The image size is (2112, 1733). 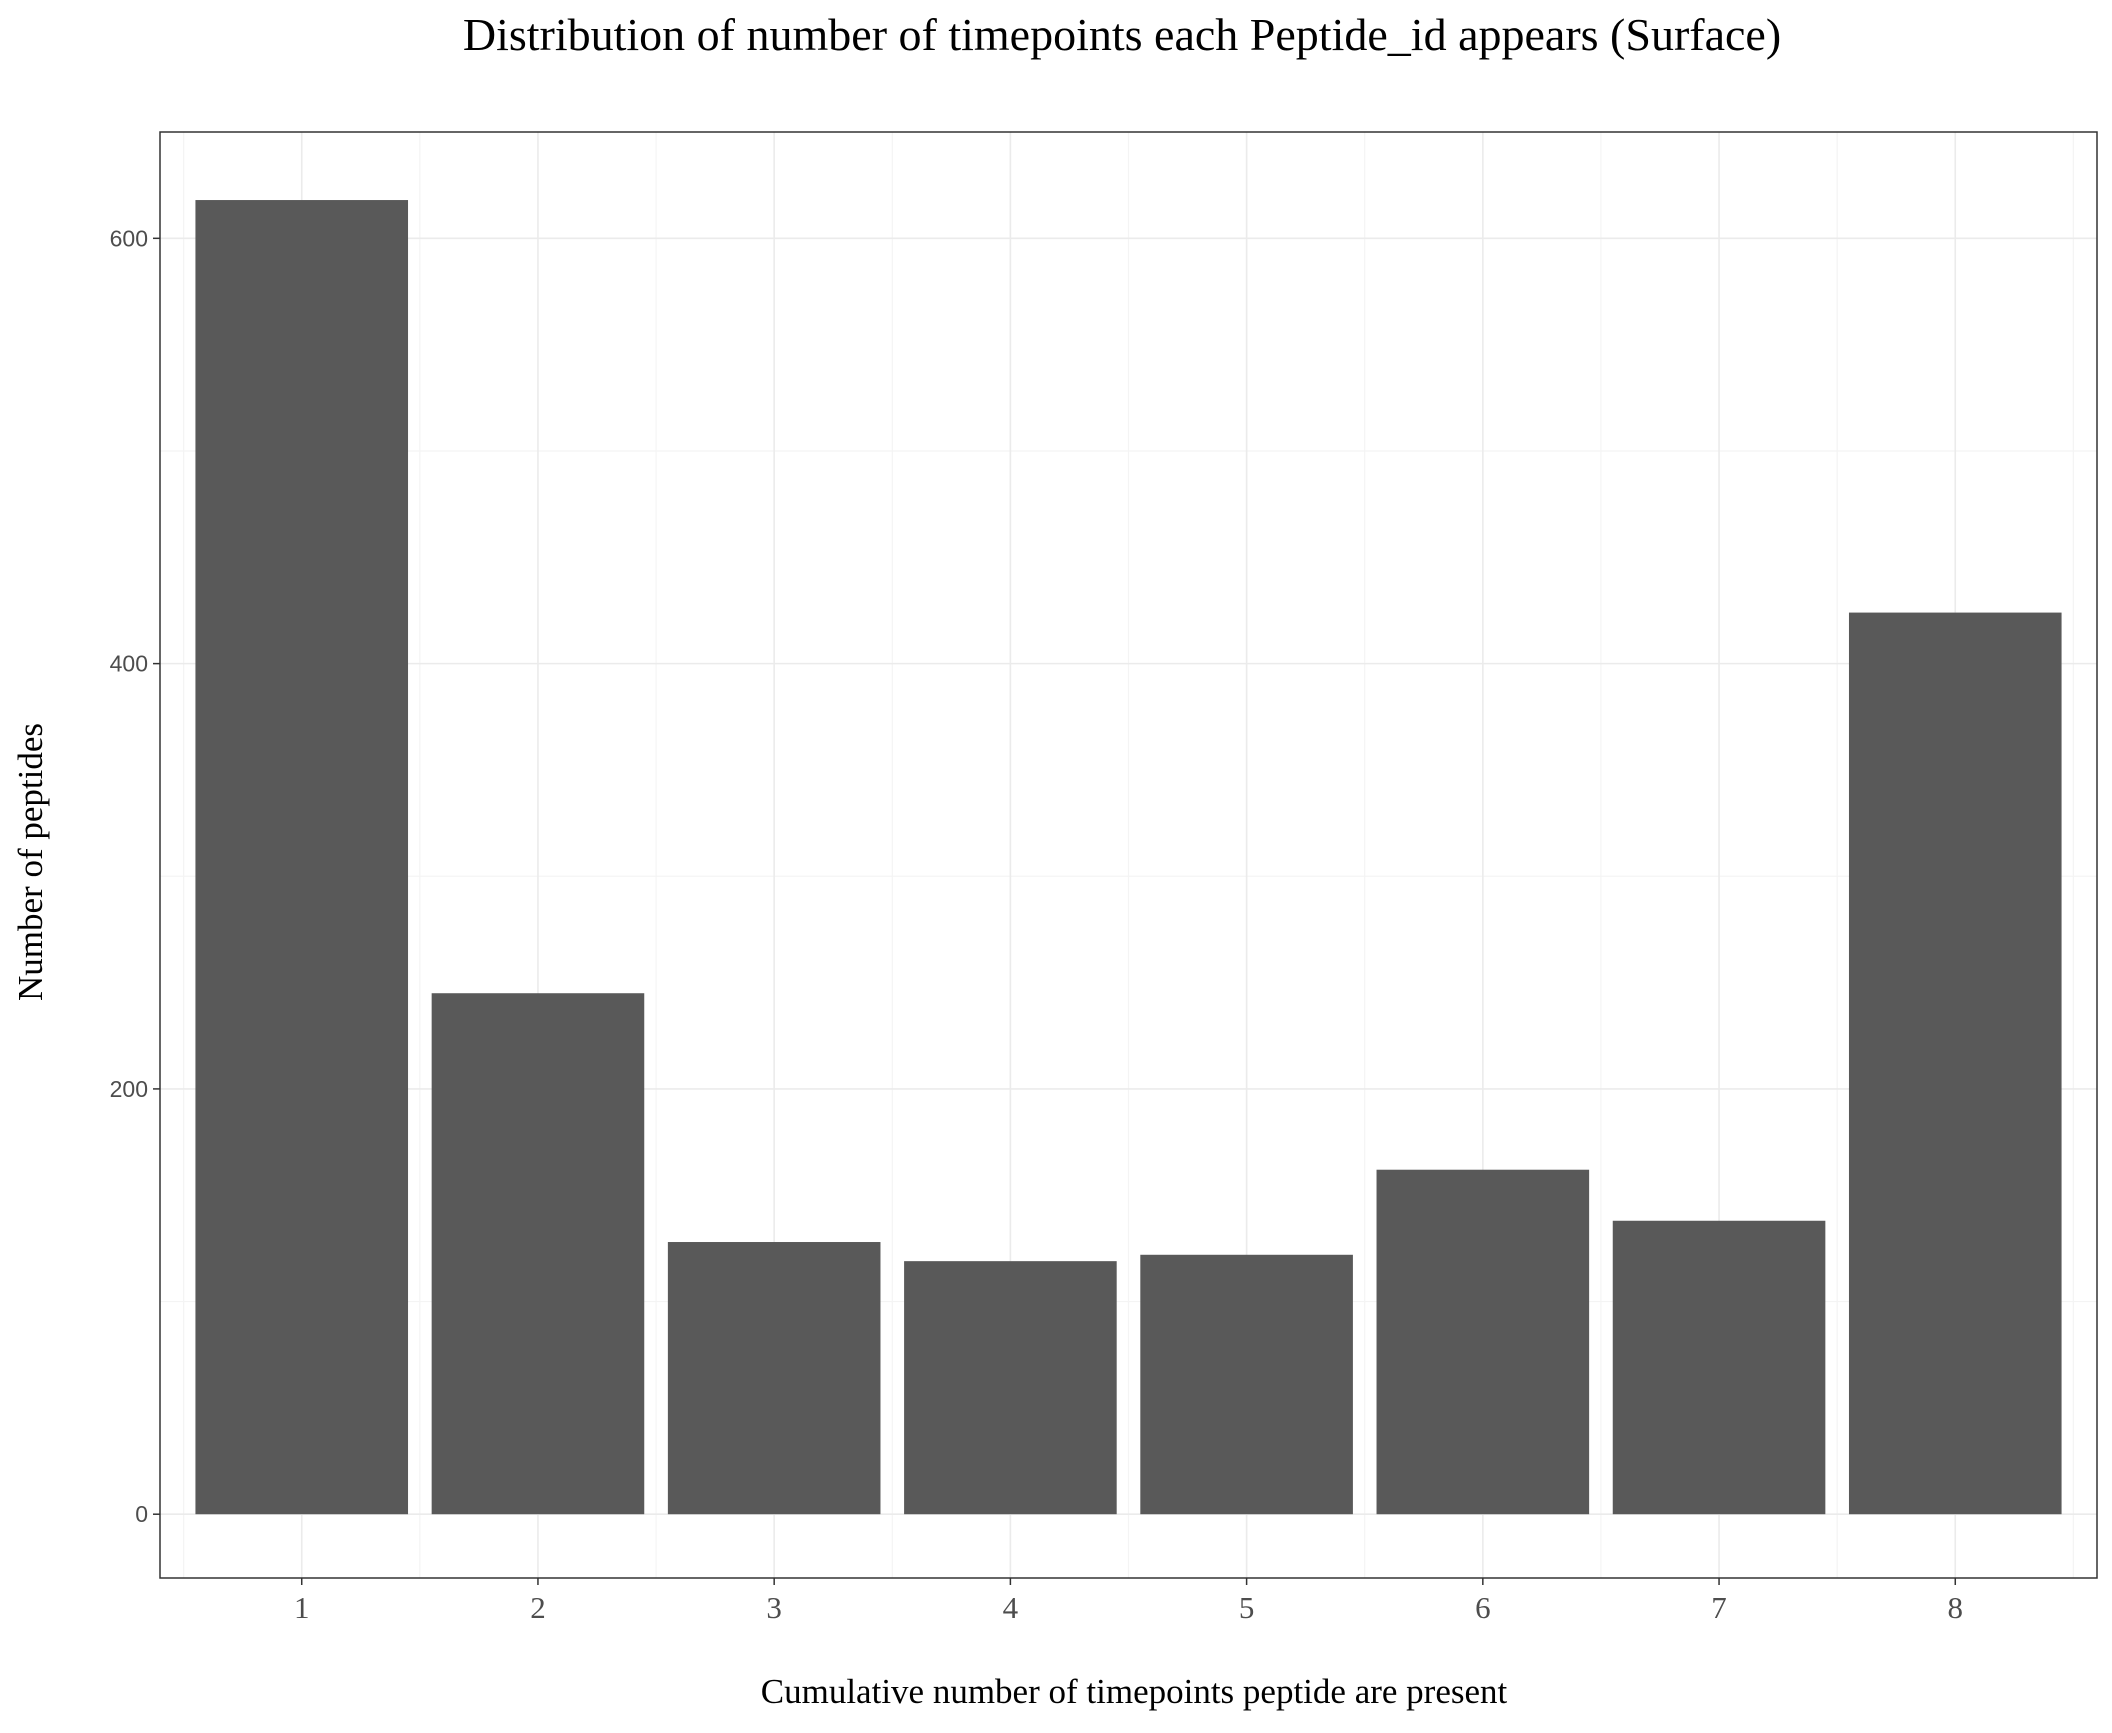 I want to click on x-tick-label: 7, so click(x=1719, y=1607).